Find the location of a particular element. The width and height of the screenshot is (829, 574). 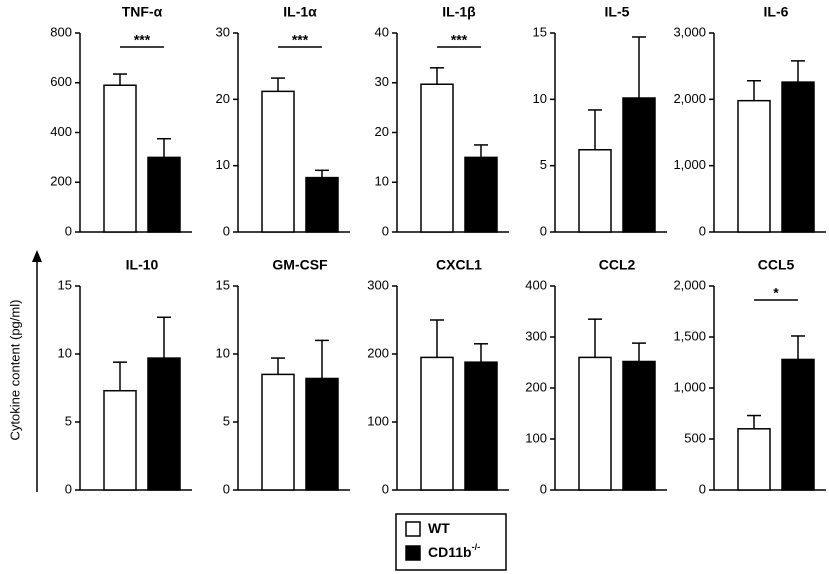

chart-title: IL-1β is located at coordinates (459, 12).